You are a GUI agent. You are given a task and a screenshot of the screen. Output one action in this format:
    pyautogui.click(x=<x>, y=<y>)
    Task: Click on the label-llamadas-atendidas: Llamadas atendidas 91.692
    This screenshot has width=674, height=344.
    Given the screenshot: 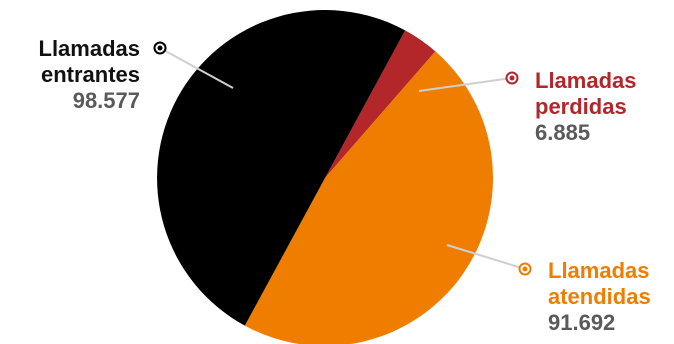 What is the action you would take?
    pyautogui.click(x=599, y=297)
    